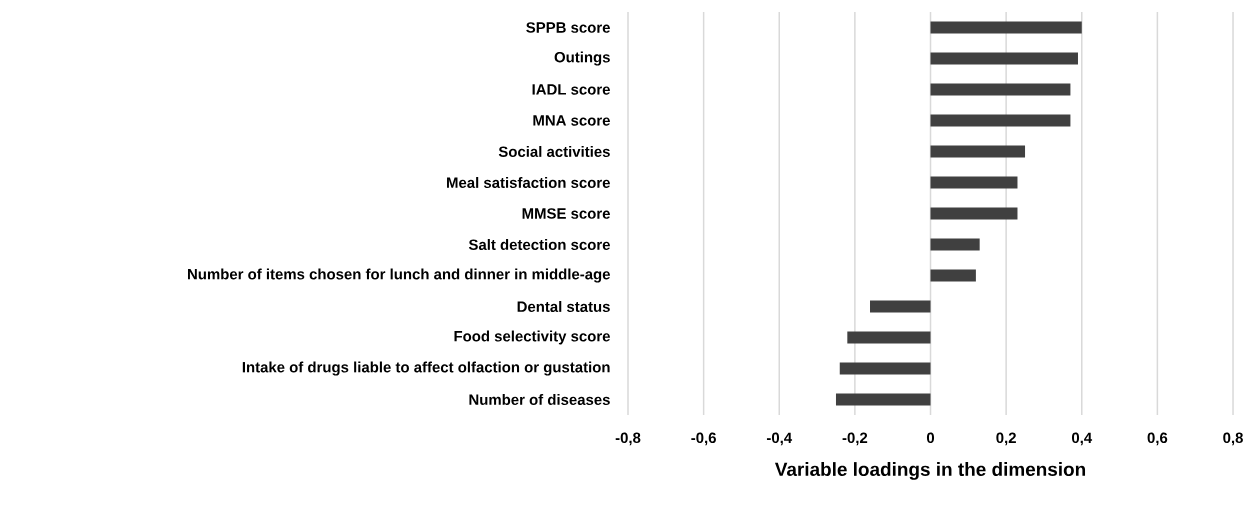  Describe the element at coordinates (703, 439) in the screenshot. I see `x-tick-label: -0,6` at that location.